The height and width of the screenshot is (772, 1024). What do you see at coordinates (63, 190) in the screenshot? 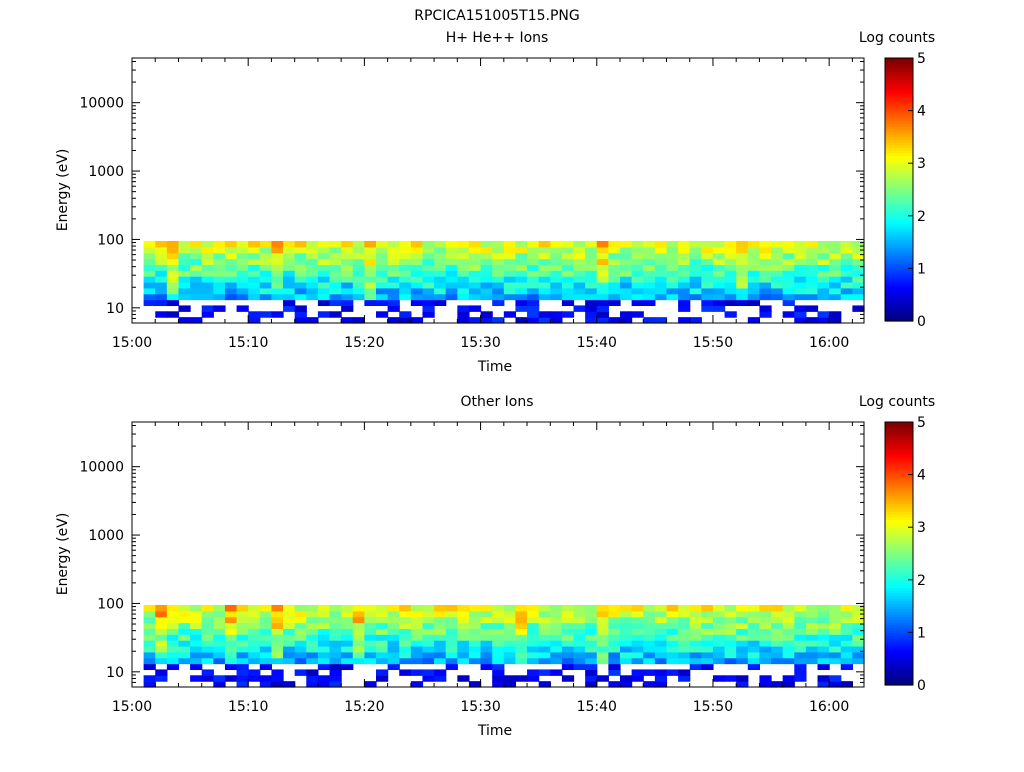
I see `y-axis-label: Energy (eV)` at bounding box center [63, 190].